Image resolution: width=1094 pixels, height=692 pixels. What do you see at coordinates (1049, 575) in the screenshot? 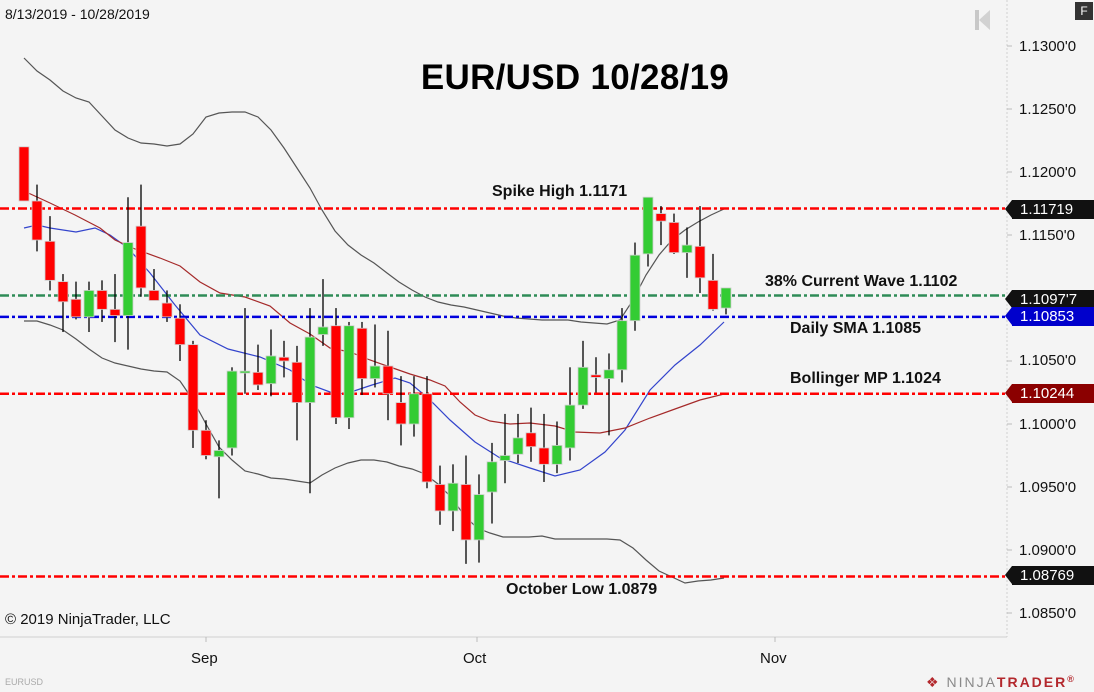
I see `price-tag-october-low: 1.08769` at bounding box center [1049, 575].